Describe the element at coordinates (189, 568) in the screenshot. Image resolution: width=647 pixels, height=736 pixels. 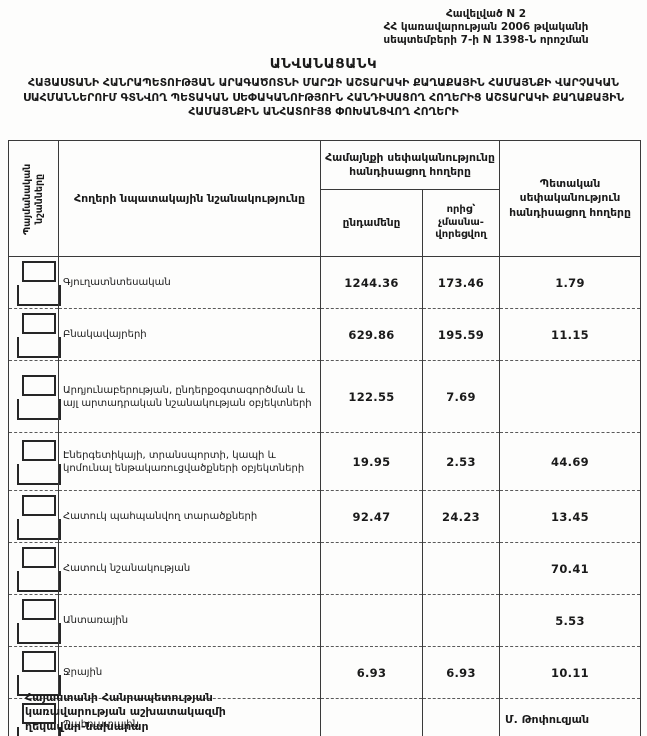
I see `land-purpose-label: Հատուկ նշանակության` at that location.